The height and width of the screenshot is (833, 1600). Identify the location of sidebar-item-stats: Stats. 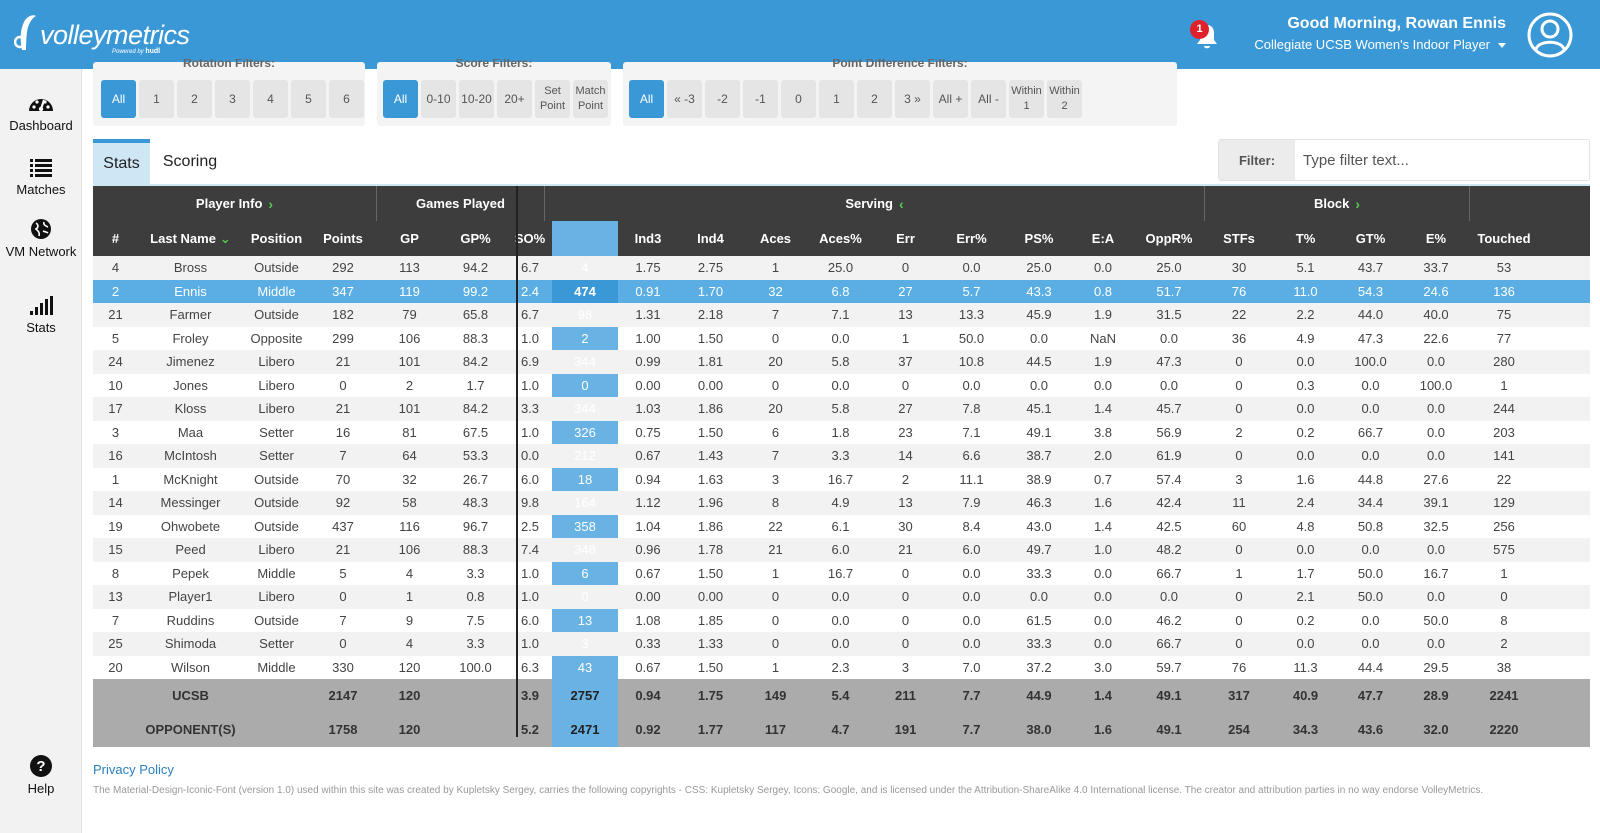
(41, 315).